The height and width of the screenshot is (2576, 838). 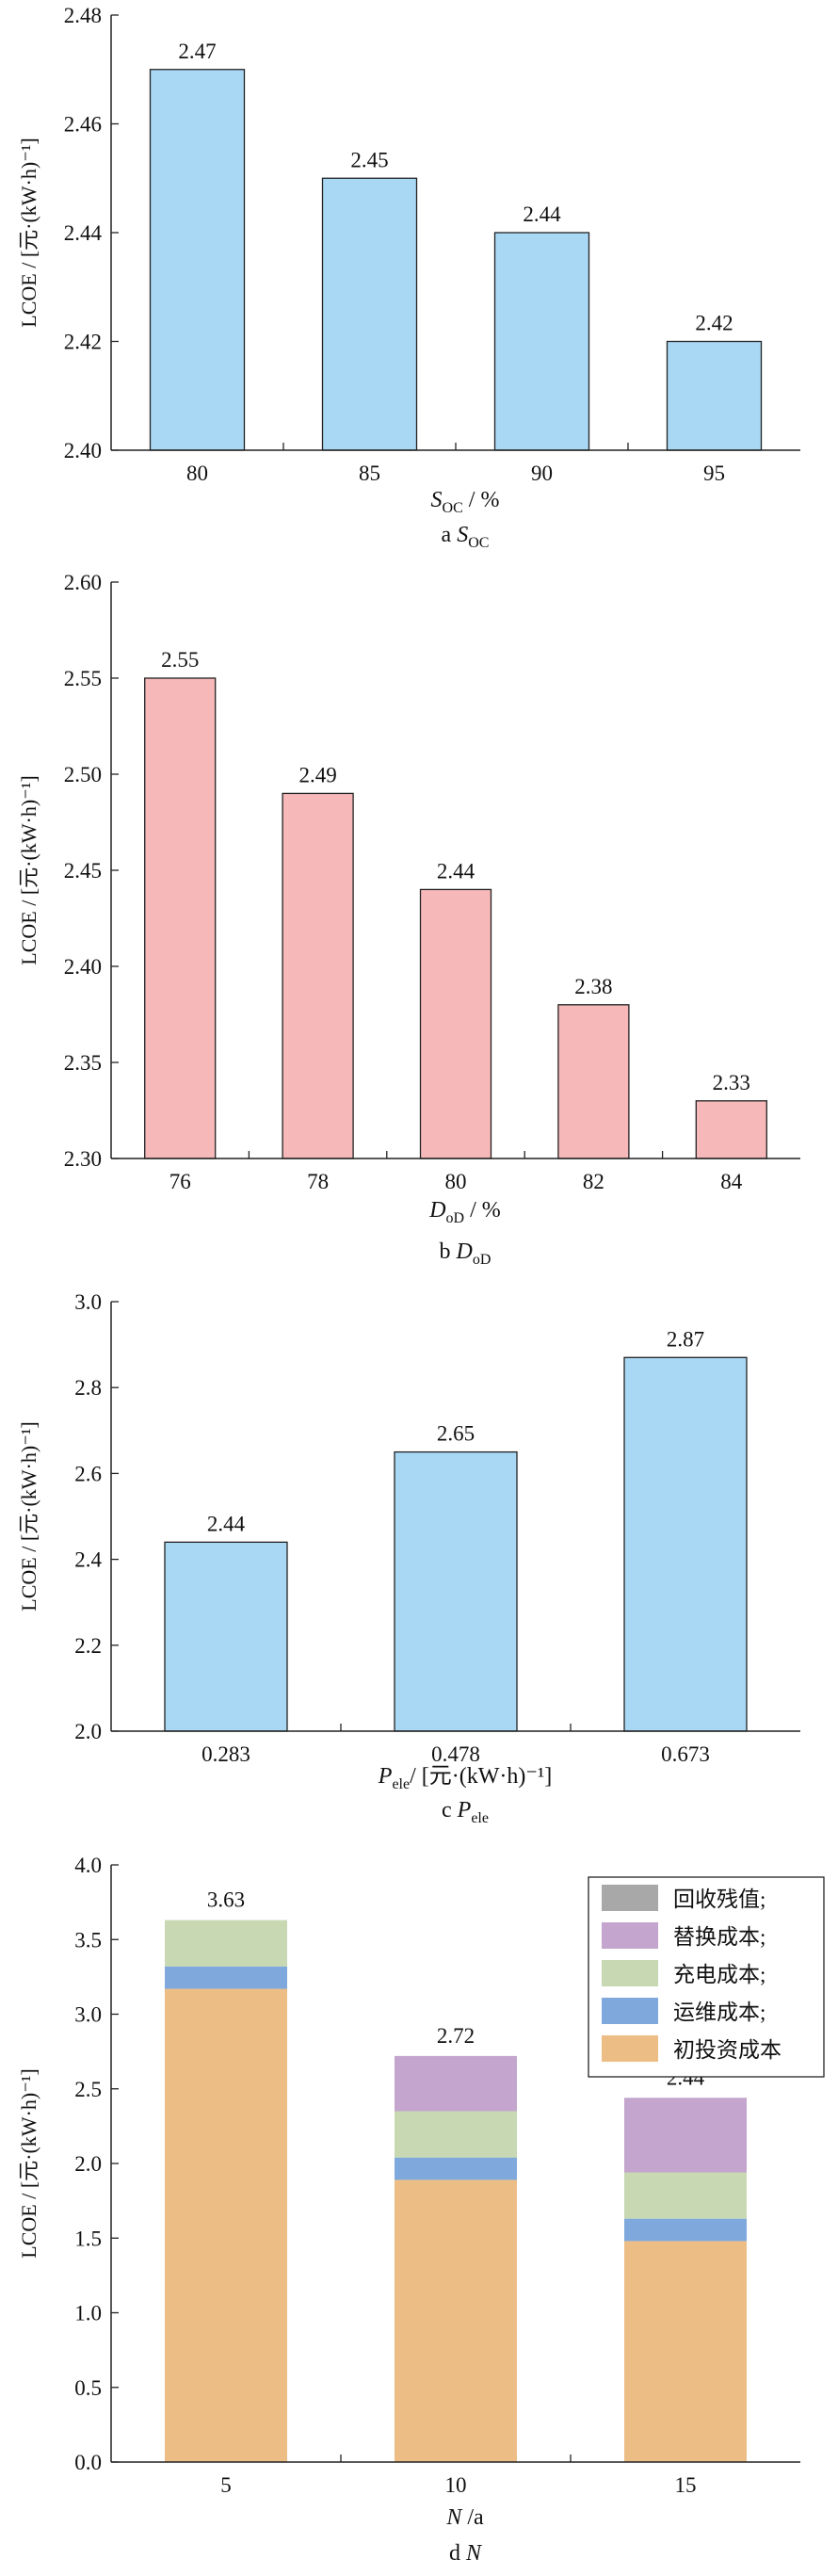 What do you see at coordinates (685, 1339) in the screenshot?
I see `data-label-c-0.673: 2.87` at bounding box center [685, 1339].